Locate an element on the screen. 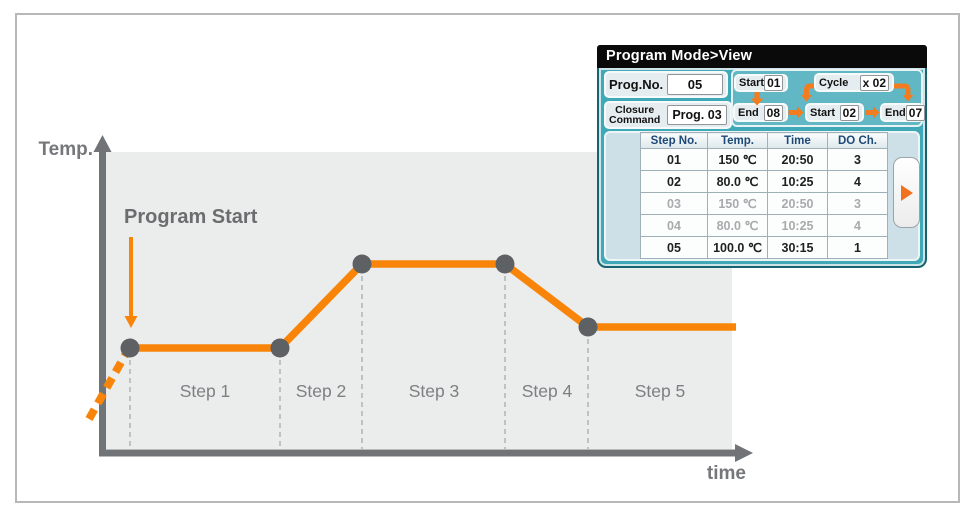 The height and width of the screenshot is (520, 976). closure-command-value: Prog. 03 is located at coordinates (697, 115).